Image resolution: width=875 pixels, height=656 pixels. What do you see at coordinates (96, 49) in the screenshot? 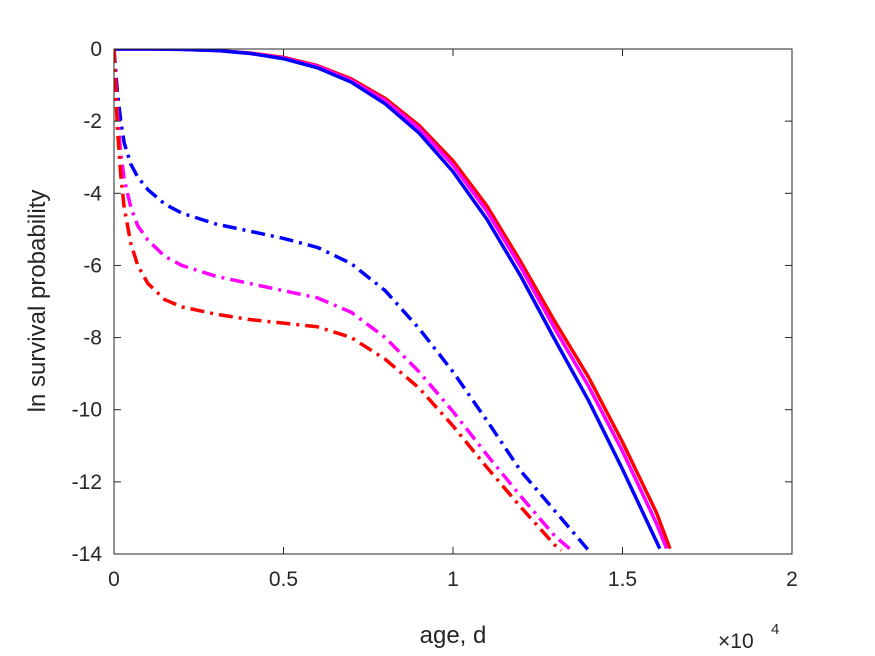
I see `y-tick-label: 0` at bounding box center [96, 49].